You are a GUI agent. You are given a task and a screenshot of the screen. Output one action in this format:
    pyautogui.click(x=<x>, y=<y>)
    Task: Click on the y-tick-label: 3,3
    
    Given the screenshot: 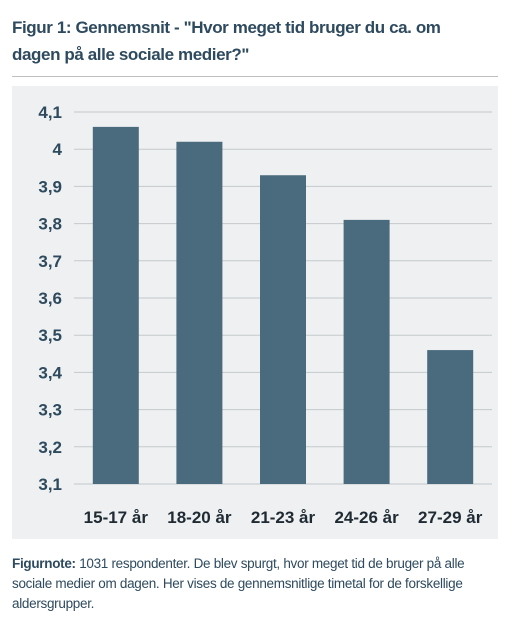 What is the action you would take?
    pyautogui.click(x=50, y=410)
    